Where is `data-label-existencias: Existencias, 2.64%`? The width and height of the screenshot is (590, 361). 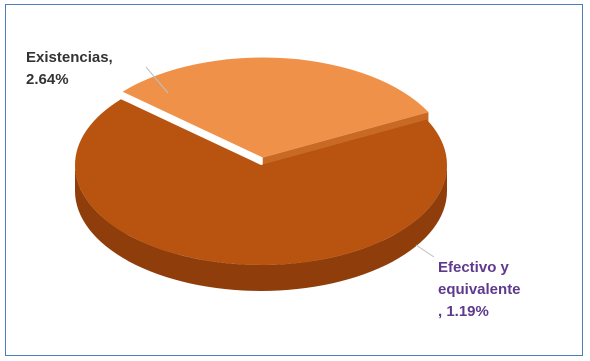
data-label-existencias: Existencias, 2.64% is located at coordinates (69, 69).